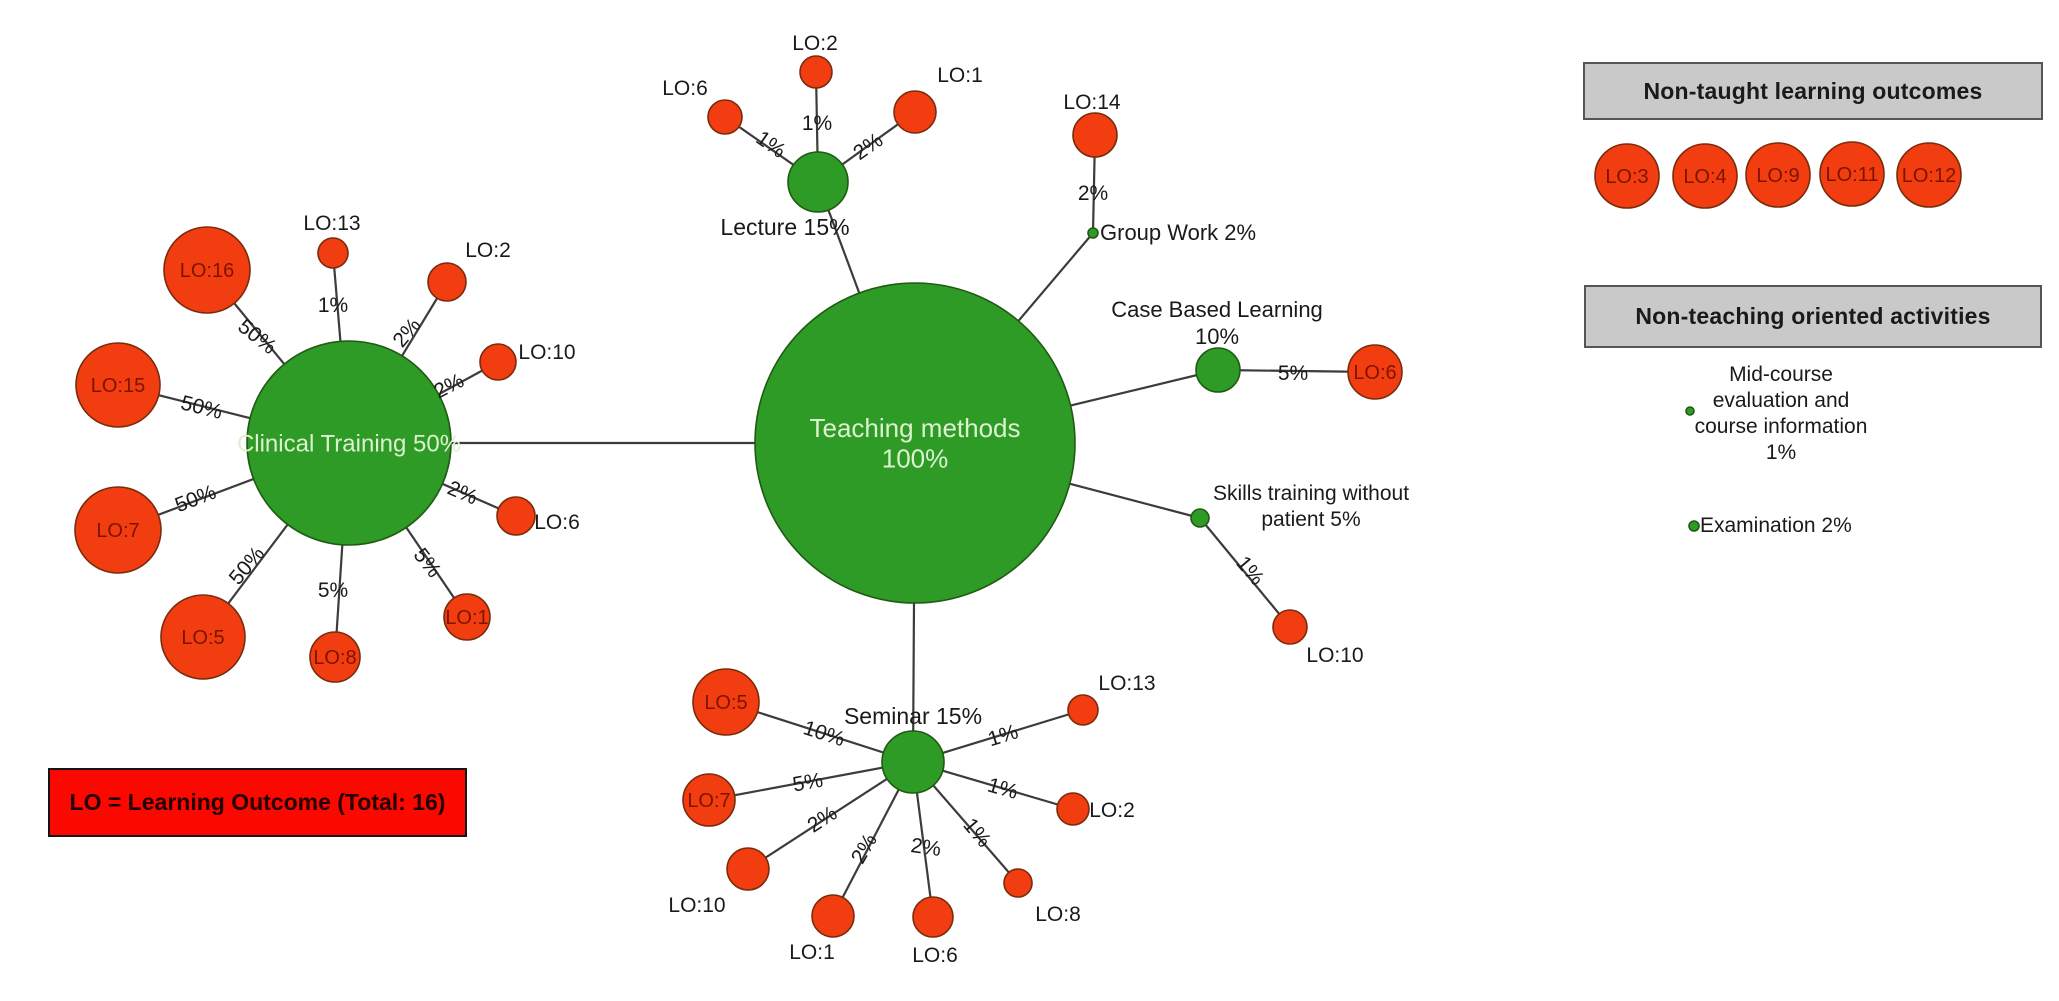 This screenshot has height=1001, width=2059. What do you see at coordinates (1293, 373) in the screenshot?
I see `edge-label-cbl-cb-lo6: 5%` at bounding box center [1293, 373].